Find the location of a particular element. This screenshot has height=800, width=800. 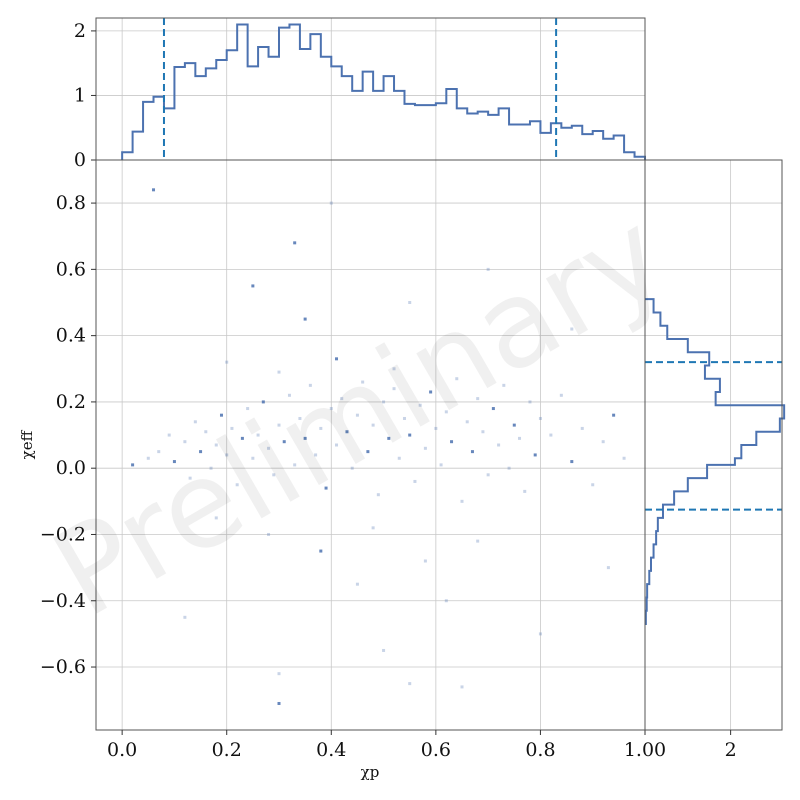

top-histogram-frame is located at coordinates (370, 89).